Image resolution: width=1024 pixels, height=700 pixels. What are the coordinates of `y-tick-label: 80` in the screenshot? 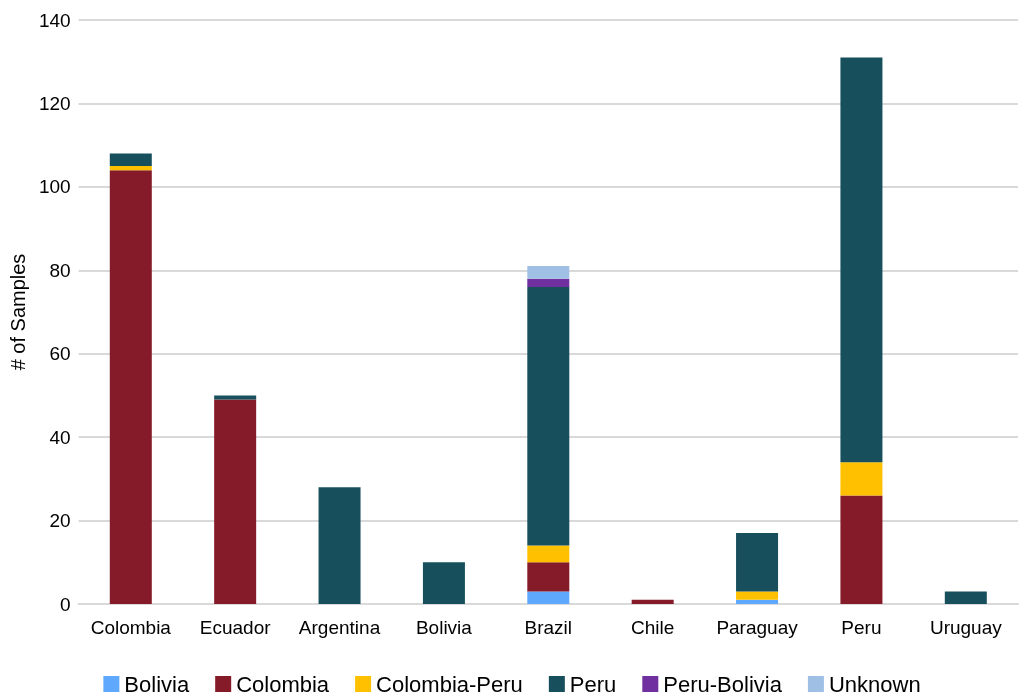 It's located at (60, 270).